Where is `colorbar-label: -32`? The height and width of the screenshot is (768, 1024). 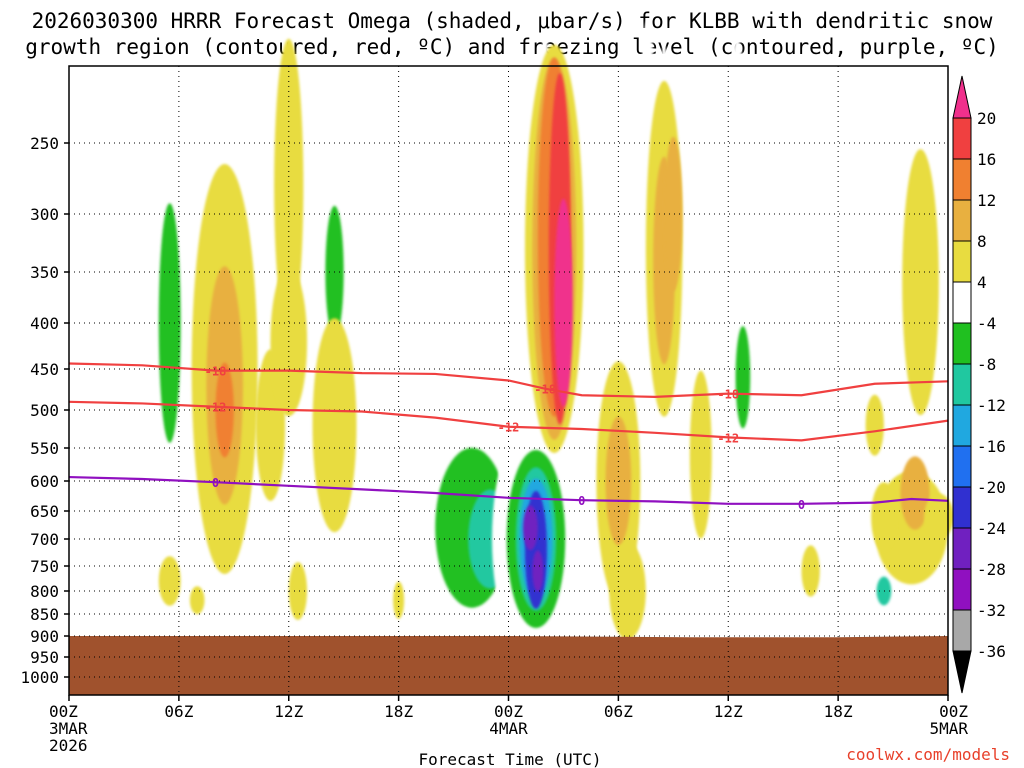 colorbar-label: -32 is located at coordinates (991, 610).